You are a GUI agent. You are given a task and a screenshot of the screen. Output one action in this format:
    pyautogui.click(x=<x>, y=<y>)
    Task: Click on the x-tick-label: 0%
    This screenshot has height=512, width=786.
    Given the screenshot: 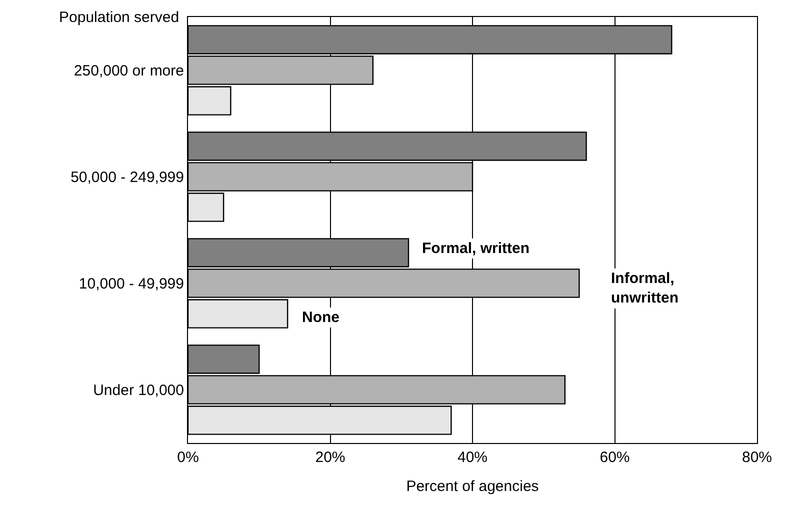 What is the action you would take?
    pyautogui.click(x=188, y=457)
    